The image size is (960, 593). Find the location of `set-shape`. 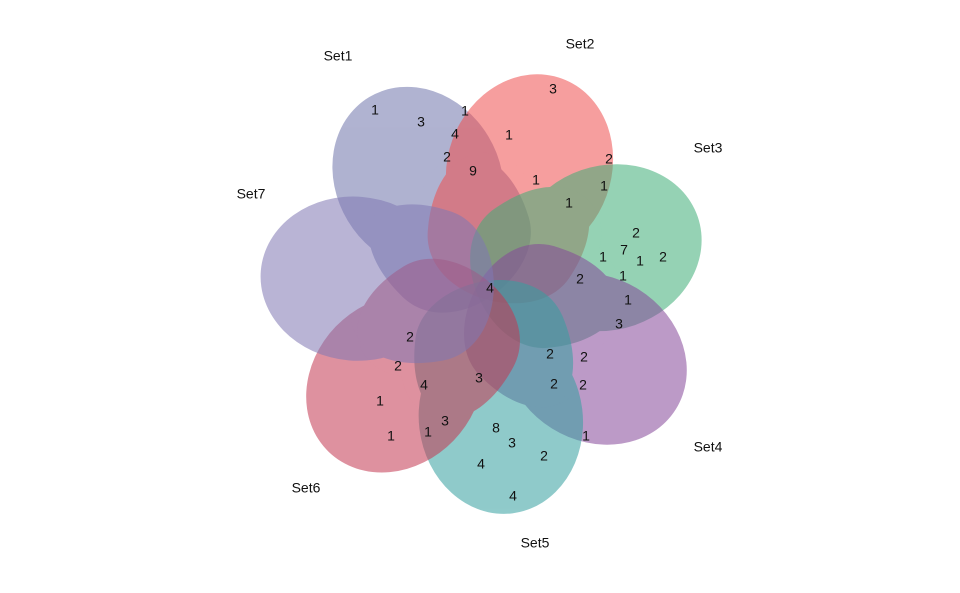

set-shape is located at coordinates (377, 279).